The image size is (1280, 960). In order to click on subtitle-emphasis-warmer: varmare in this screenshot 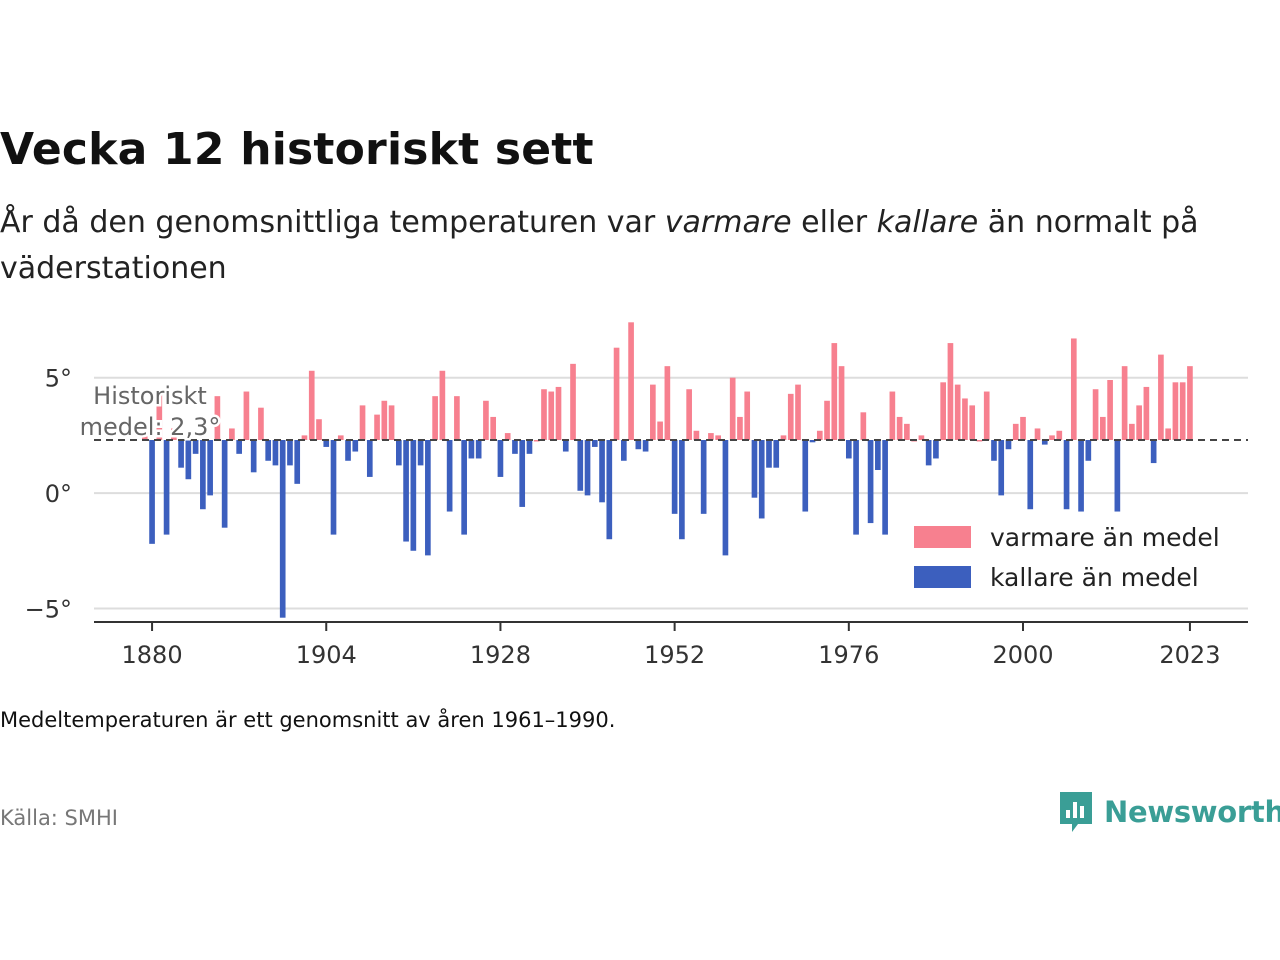, I will do `click(728, 222)`.